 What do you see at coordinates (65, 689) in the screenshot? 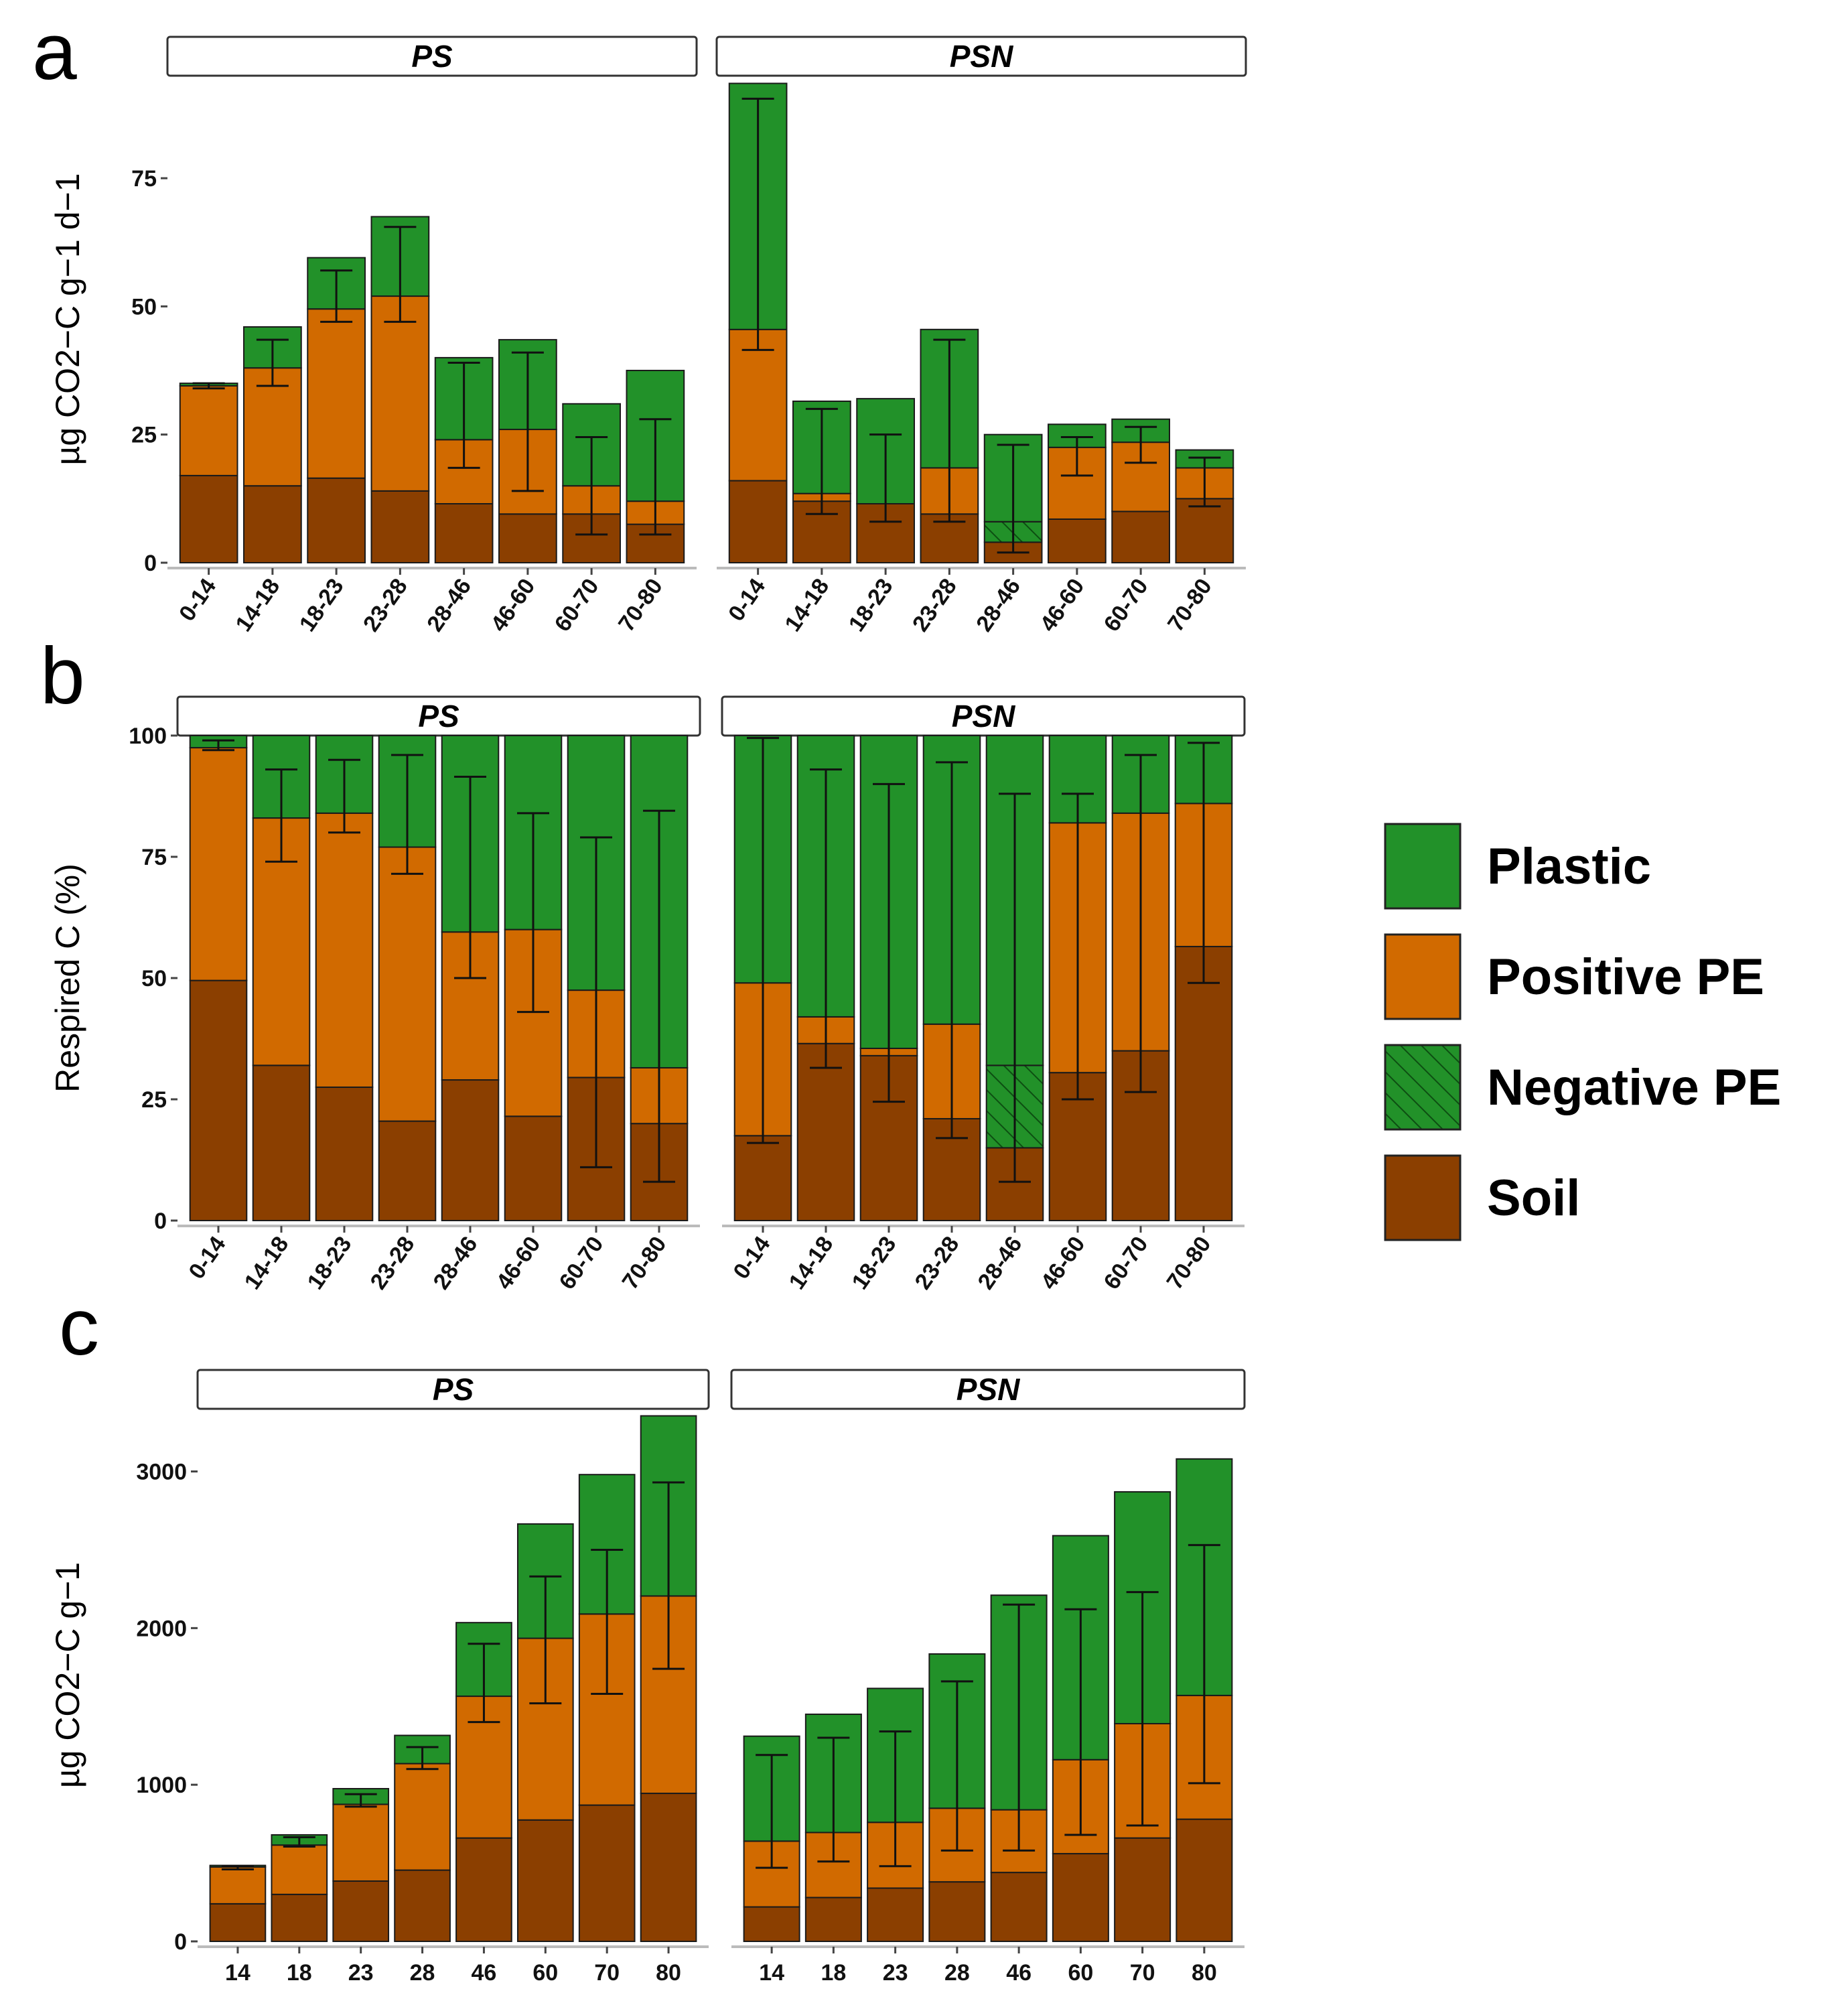
I see `panel-letters: a b c` at bounding box center [65, 689].